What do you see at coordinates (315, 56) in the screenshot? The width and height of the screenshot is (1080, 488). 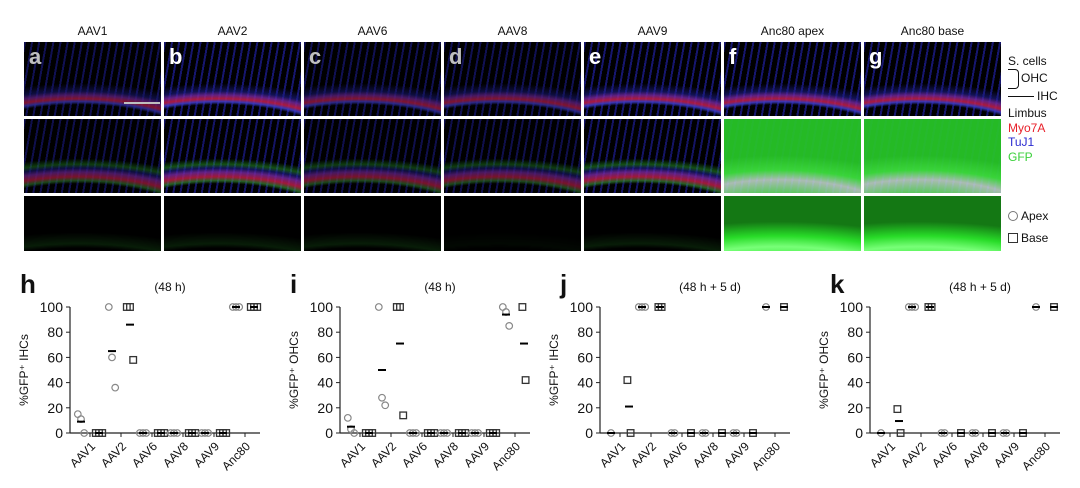 I see `panel-letter: c` at bounding box center [315, 56].